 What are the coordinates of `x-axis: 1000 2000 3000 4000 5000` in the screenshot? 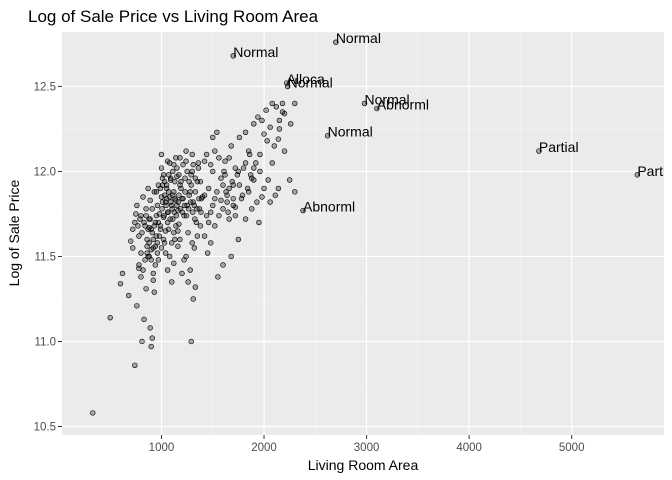 It's located at (366, 444).